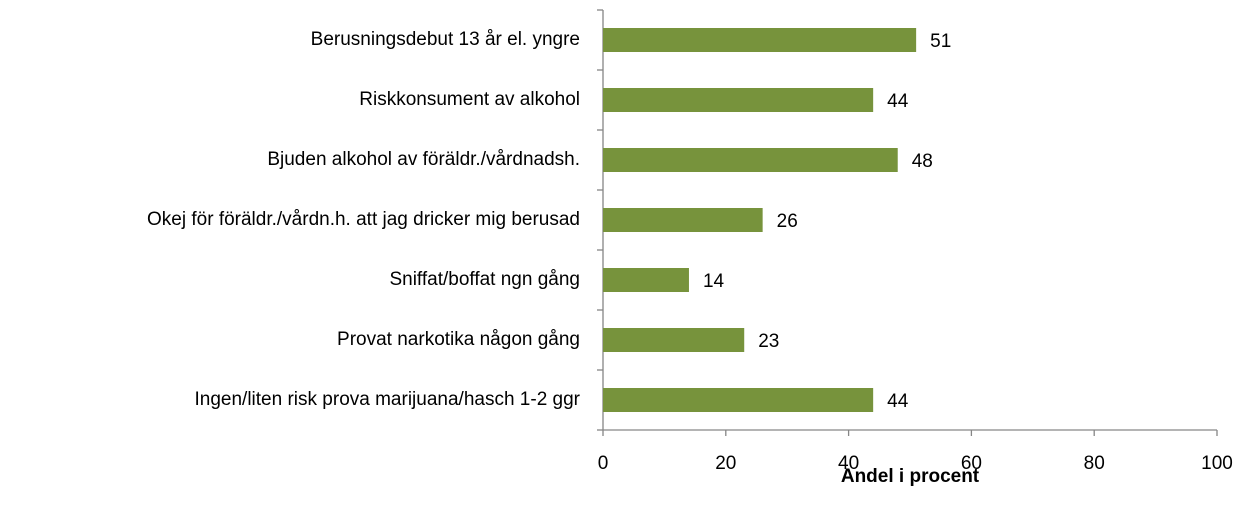 Image resolution: width=1254 pixels, height=517 pixels. What do you see at coordinates (458, 339) in the screenshot?
I see `y-tick-label: Provat narkotika någon gång` at bounding box center [458, 339].